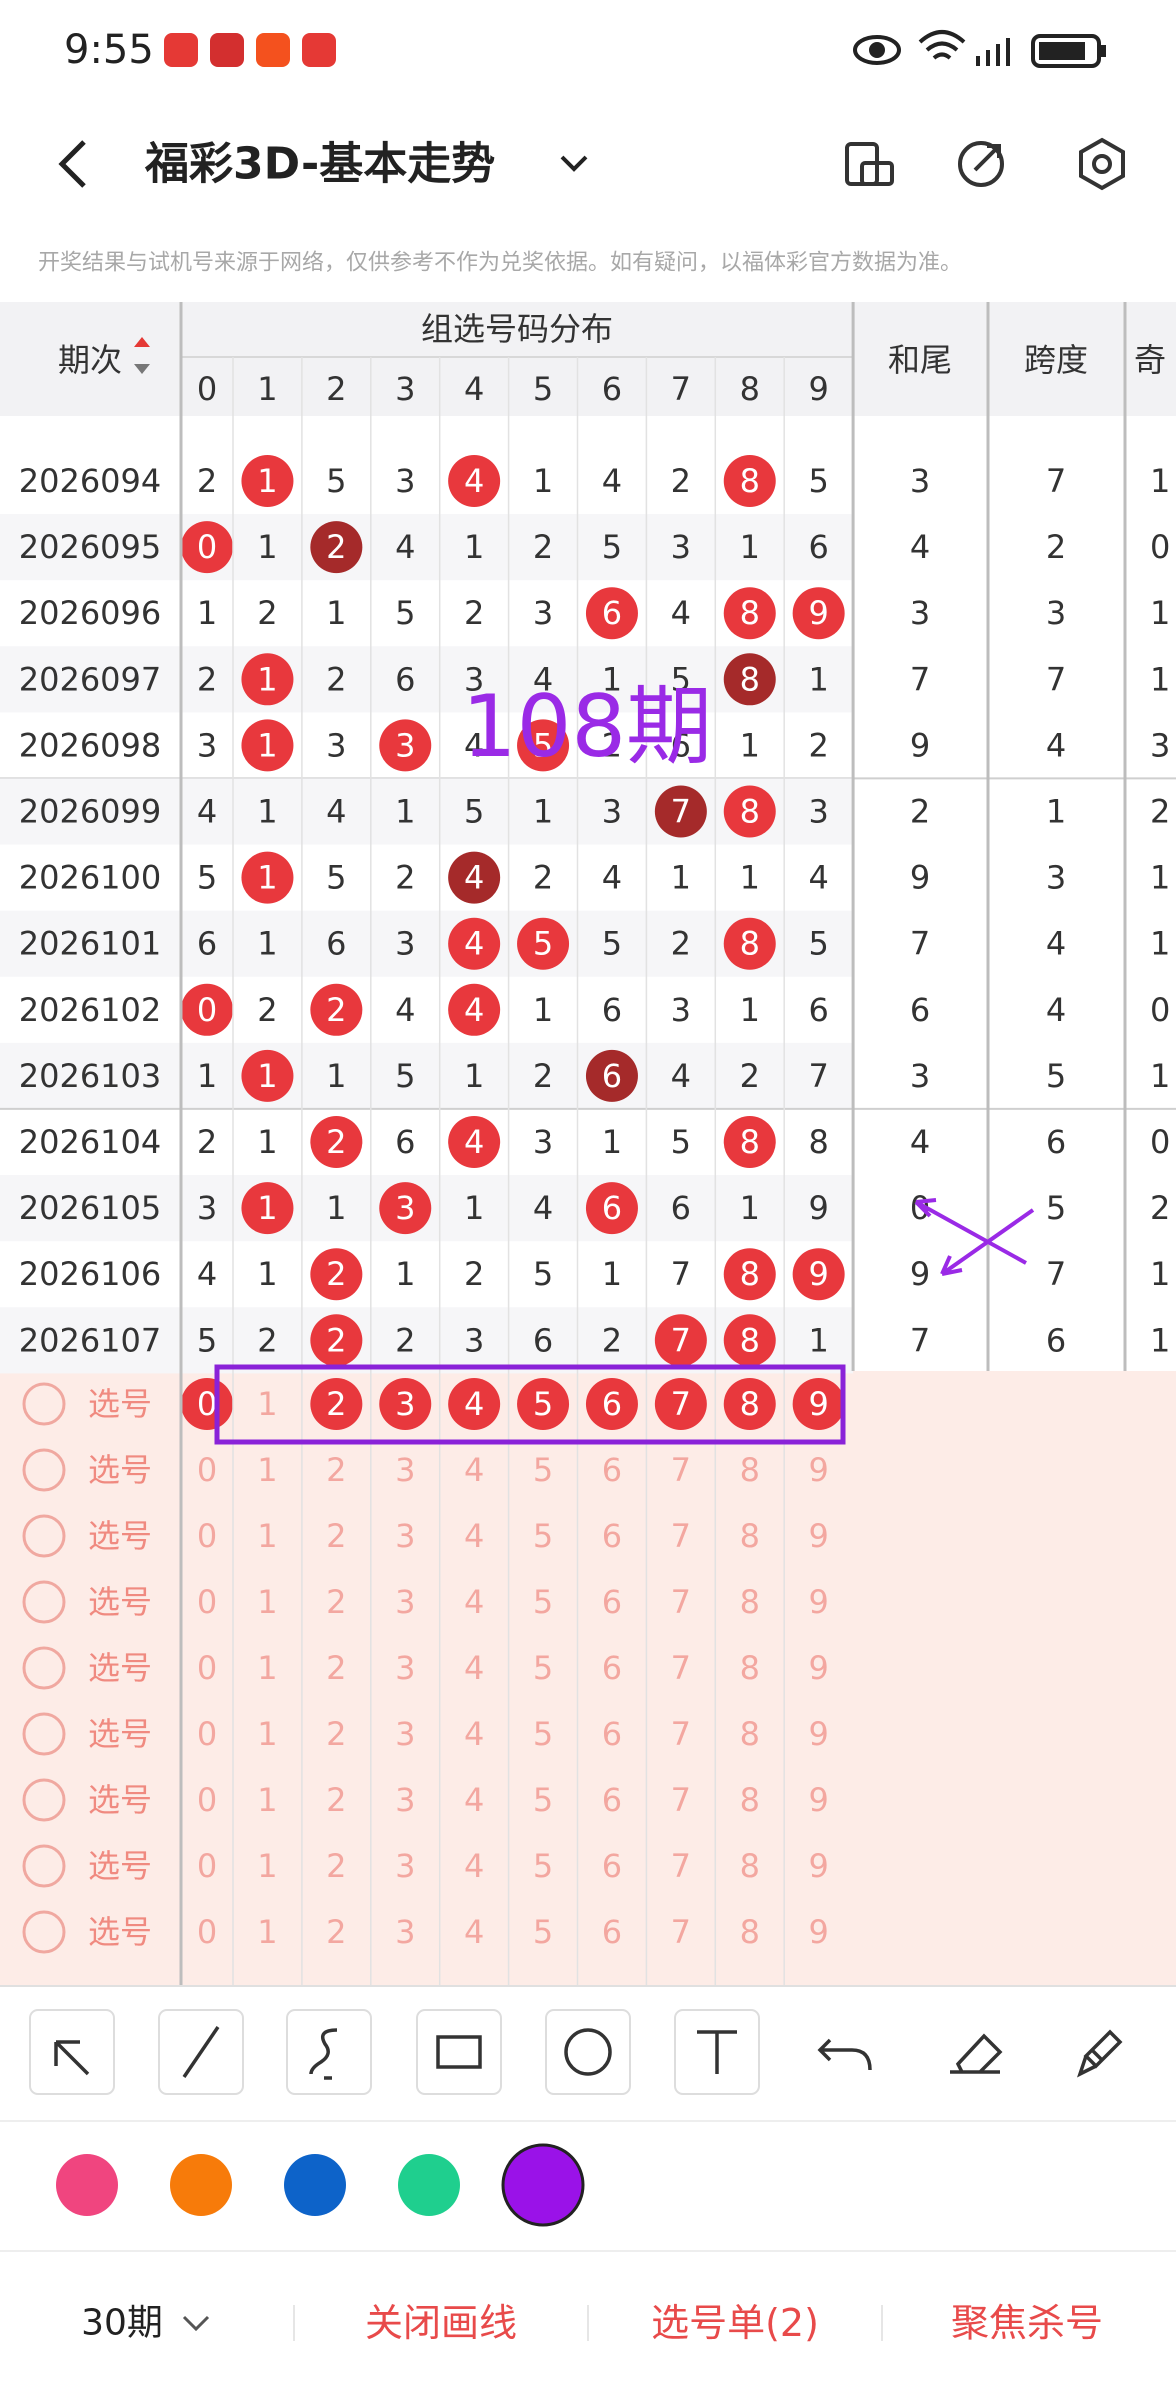  Describe the element at coordinates (1100, 2053) in the screenshot. I see `tool-clear` at that location.